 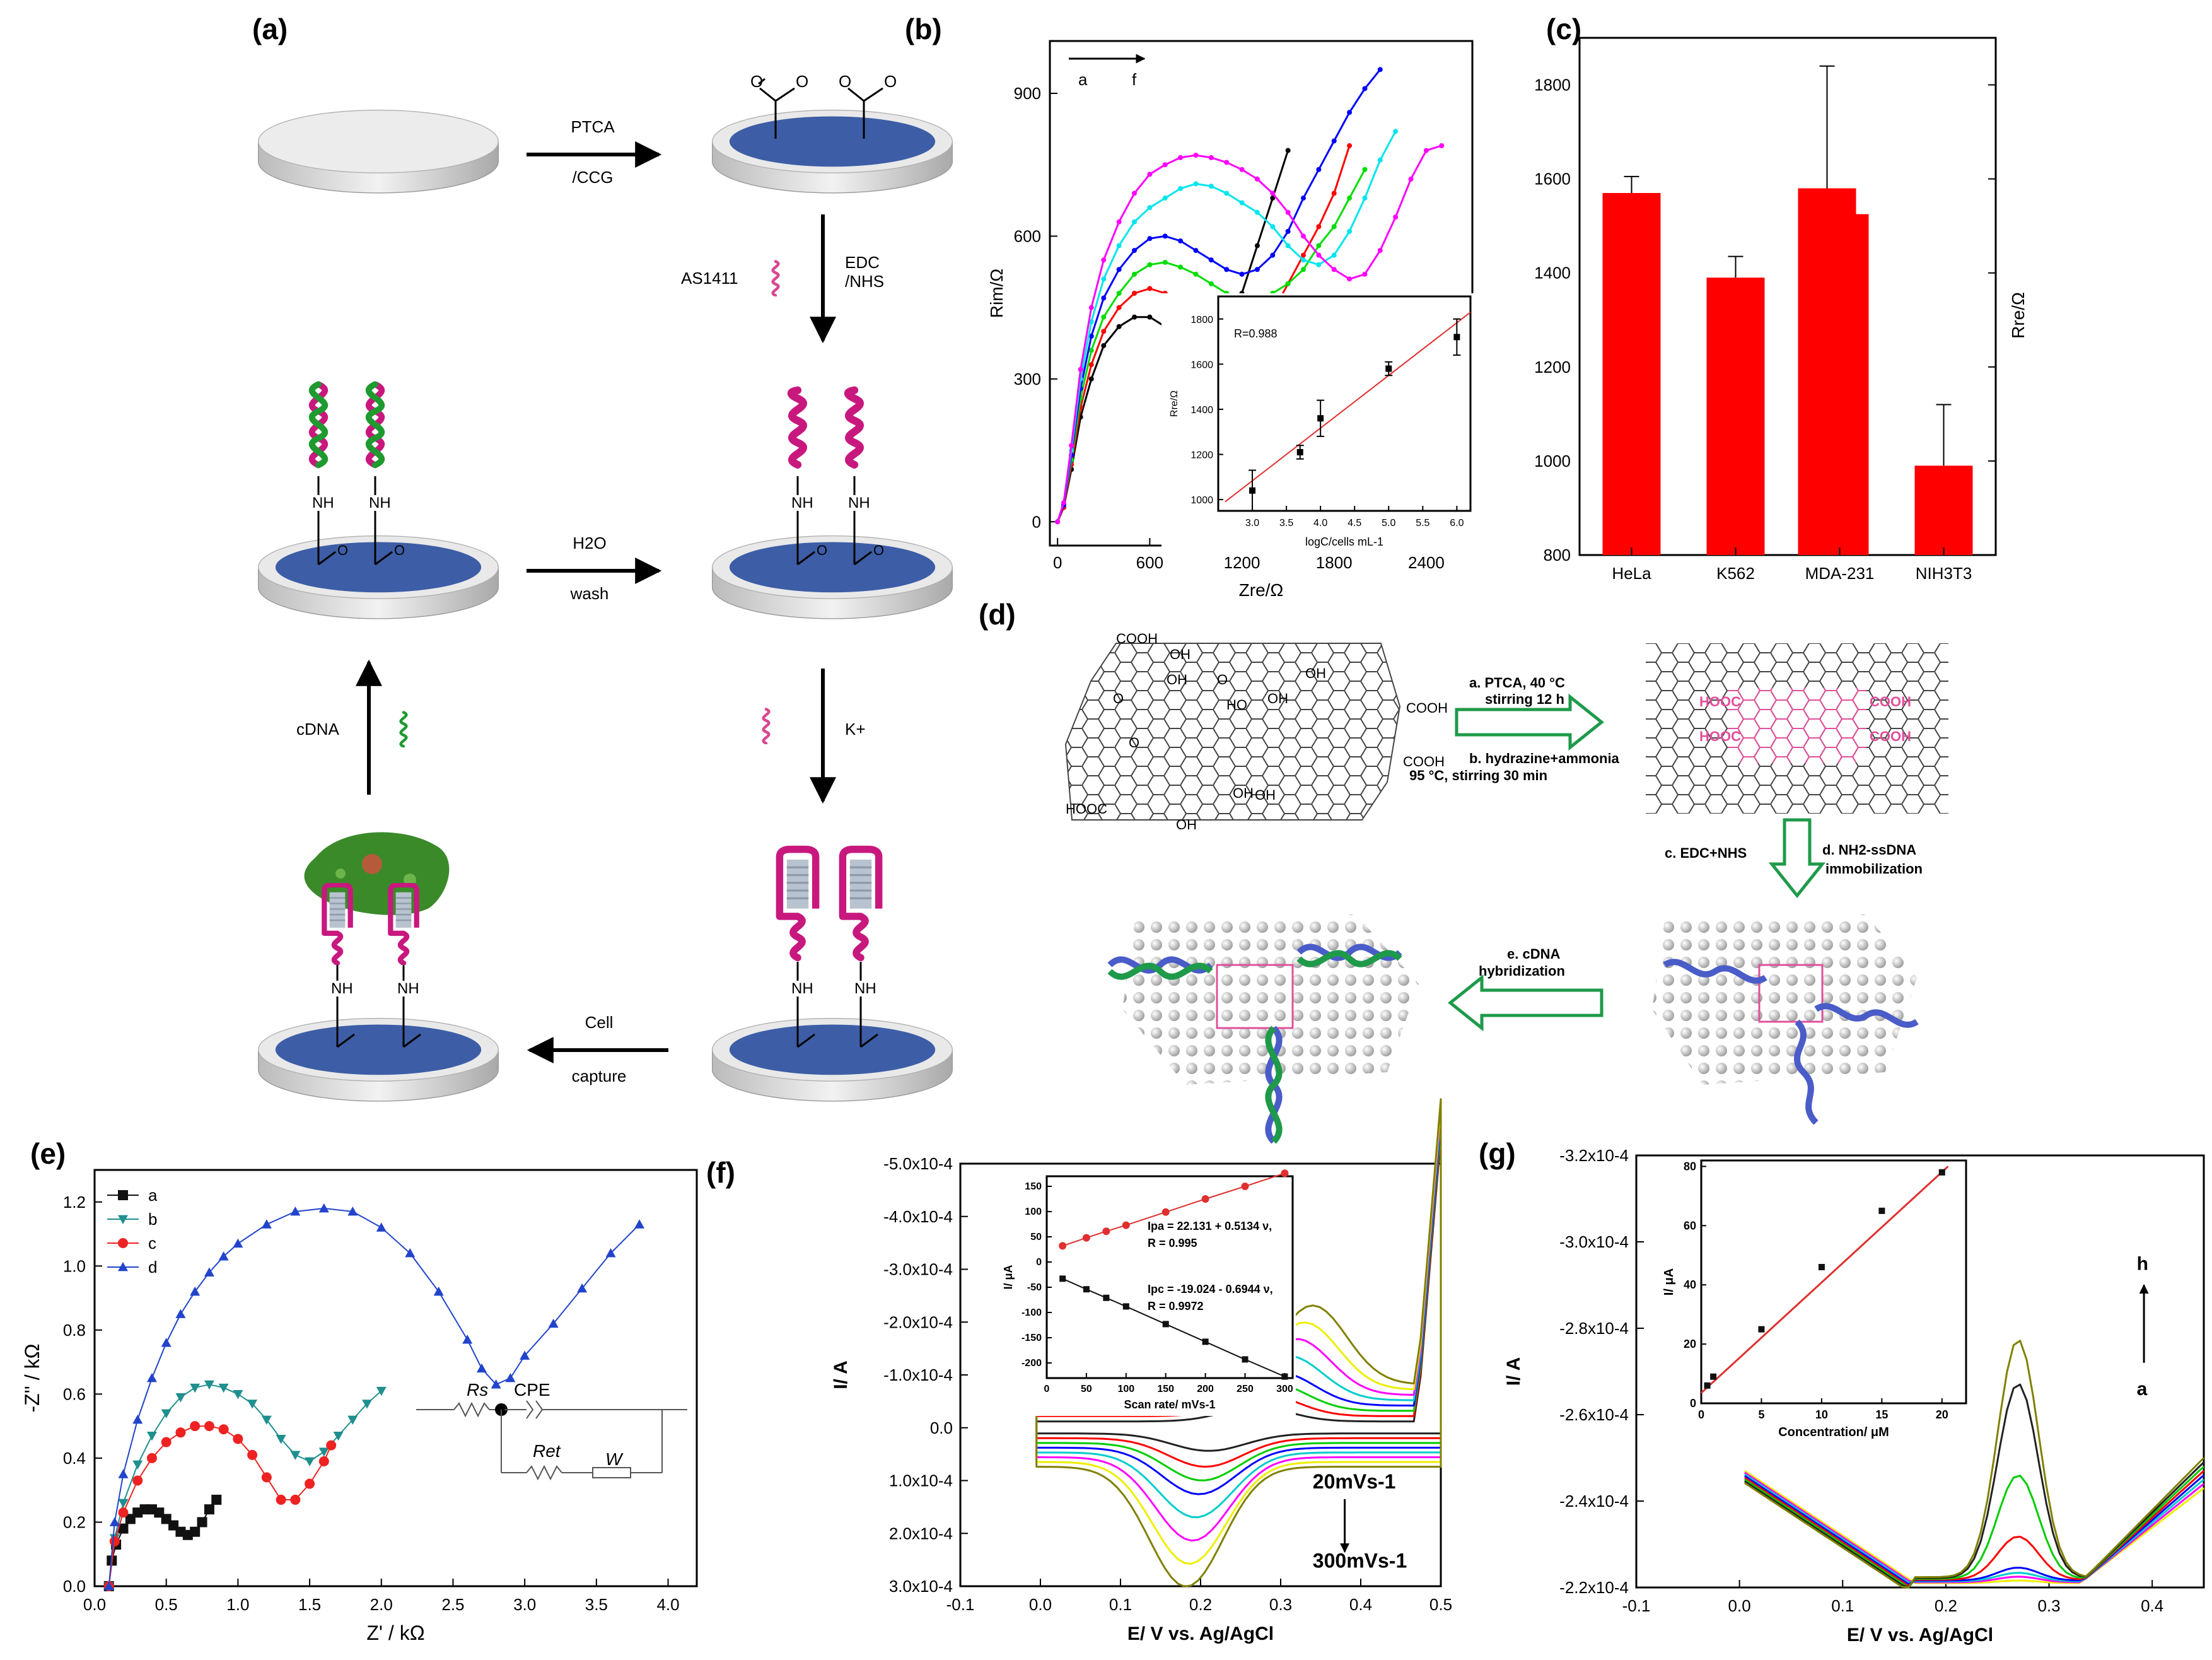 What do you see at coordinates (152, 1243) in the screenshot?
I see `e-legend-label-c: c` at bounding box center [152, 1243].